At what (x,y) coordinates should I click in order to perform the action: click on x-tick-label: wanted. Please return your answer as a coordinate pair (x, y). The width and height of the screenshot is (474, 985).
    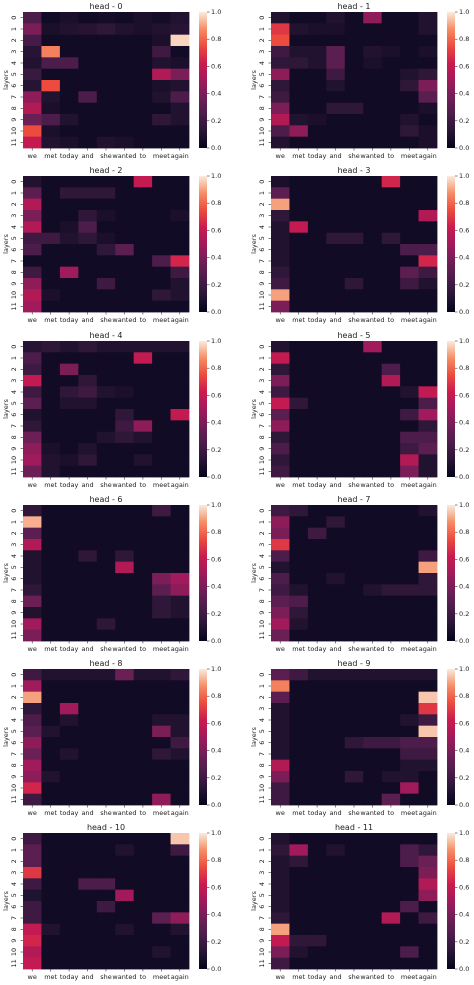
    Looking at the image, I should click on (124, 813).